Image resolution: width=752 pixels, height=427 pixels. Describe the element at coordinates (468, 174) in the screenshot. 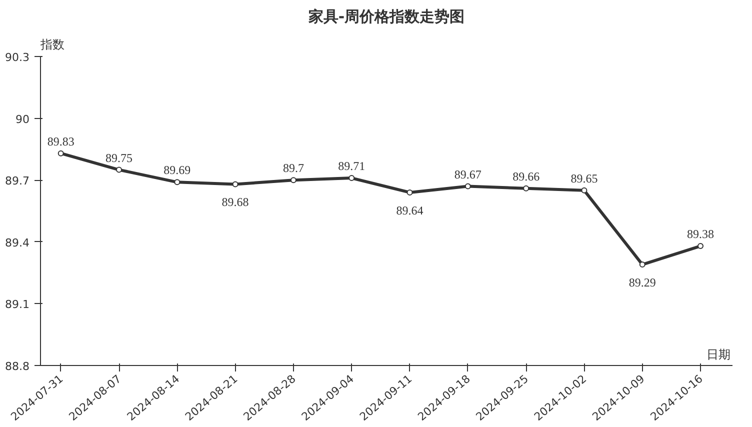

I see `data-label: 89.67` at that location.